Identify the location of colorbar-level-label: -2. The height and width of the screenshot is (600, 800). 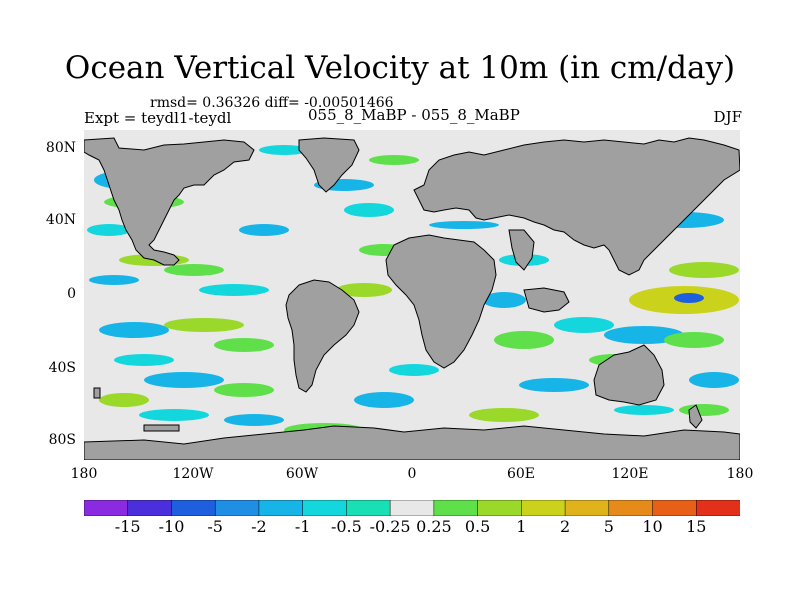
(259, 526).